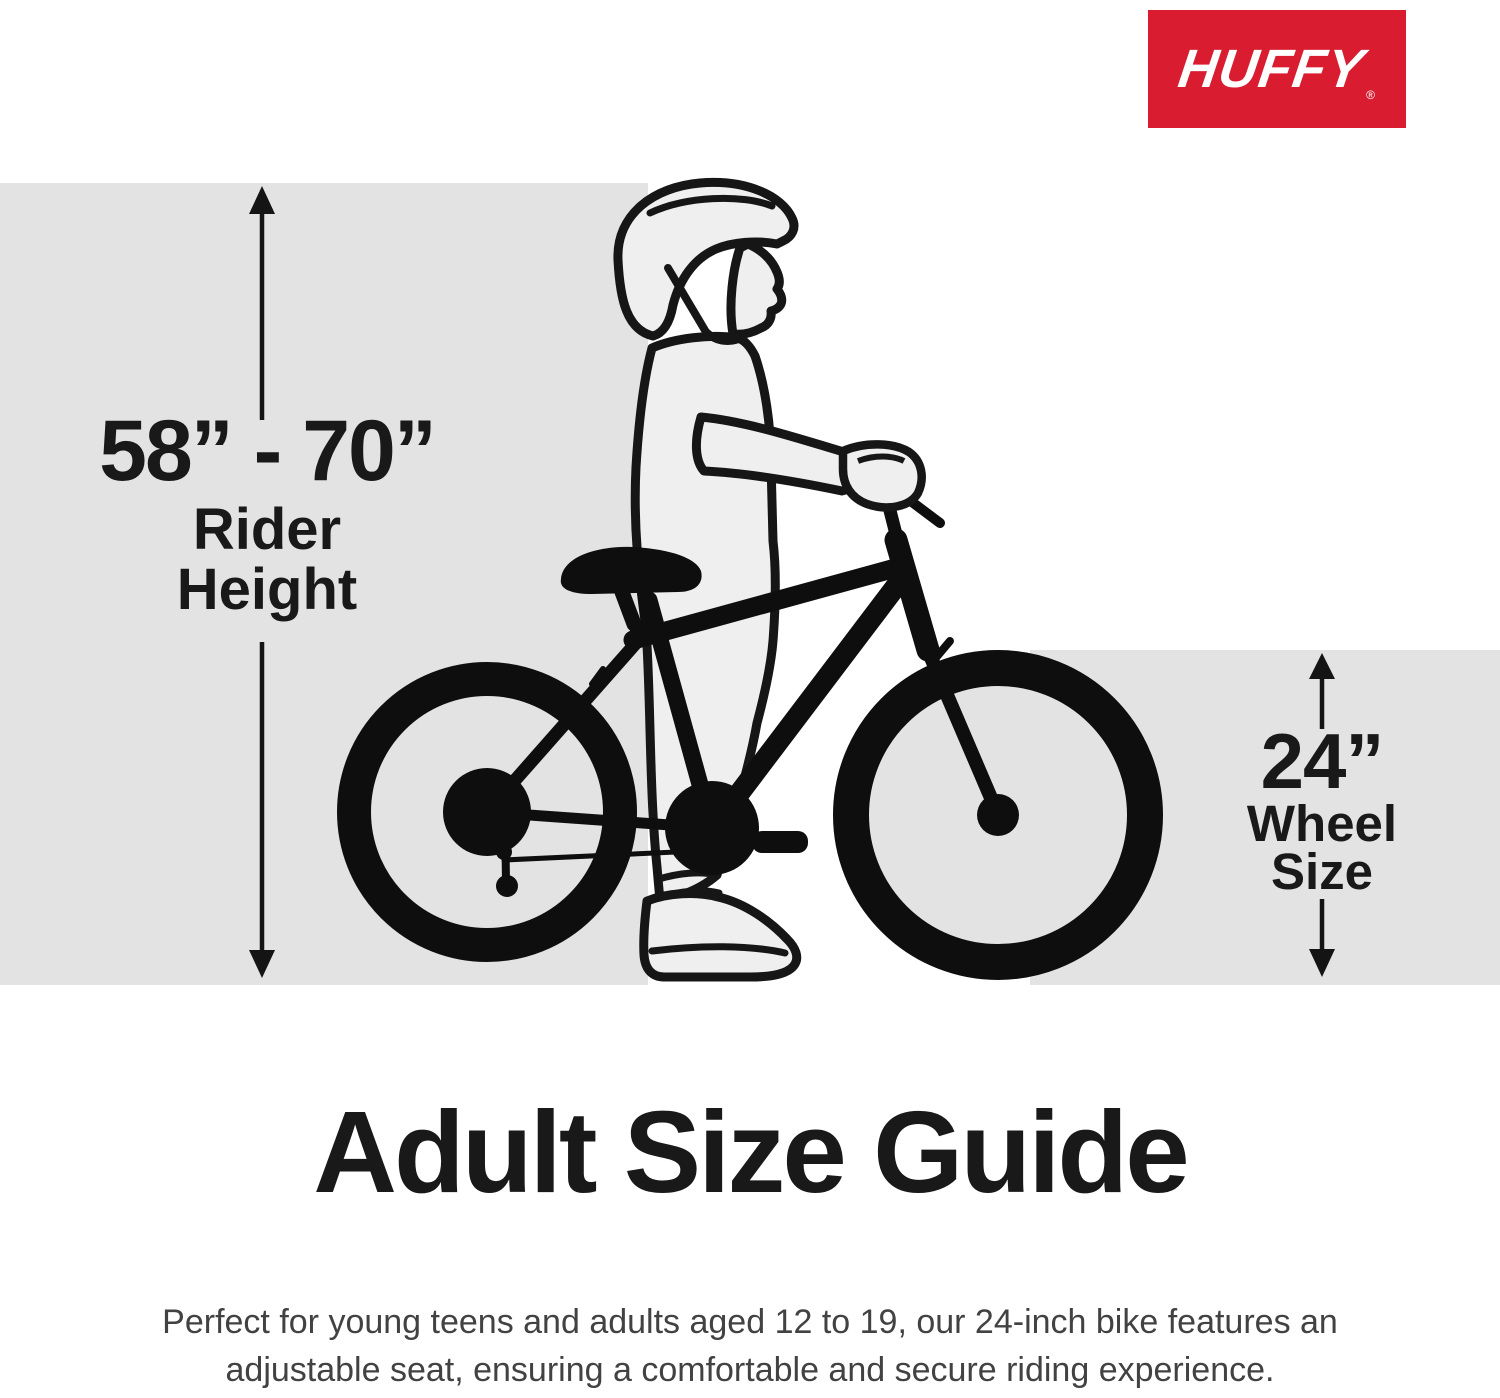 This screenshot has height=1398, width=1500. What do you see at coordinates (998, 815) in the screenshot?
I see `front-hub` at bounding box center [998, 815].